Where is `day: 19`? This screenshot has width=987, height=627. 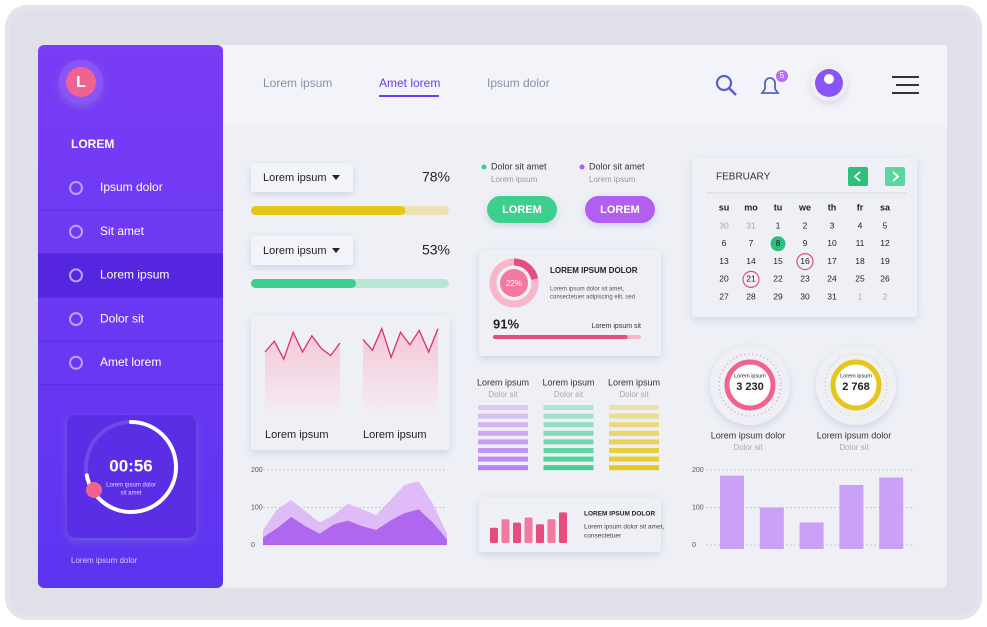
day: 19 is located at coordinates (885, 261).